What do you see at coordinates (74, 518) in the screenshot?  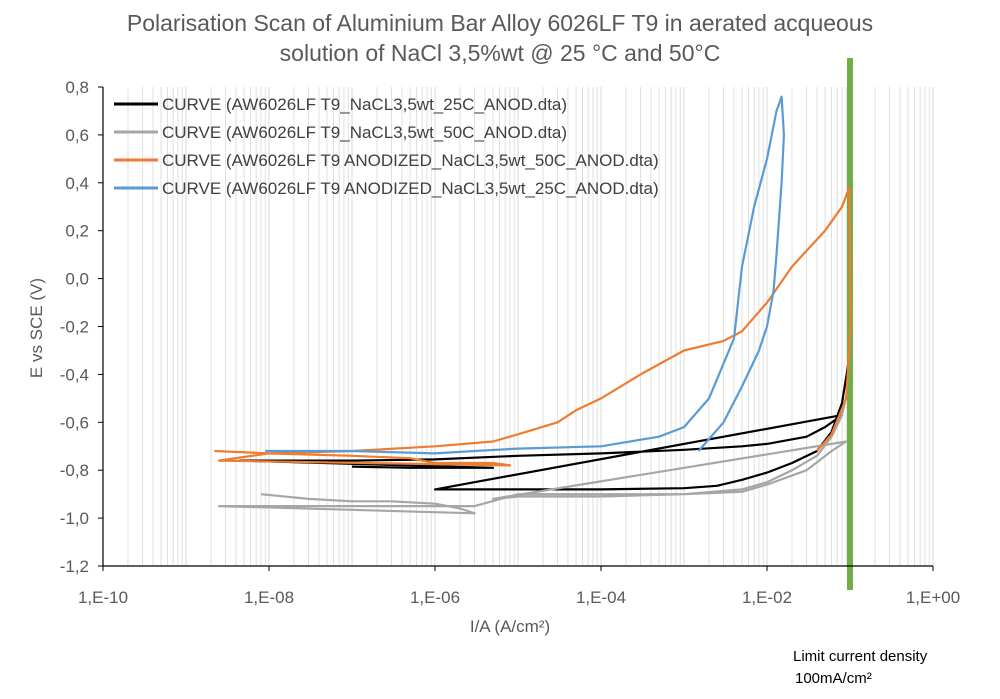 I see `y-tick-label: -1,0` at bounding box center [74, 518].